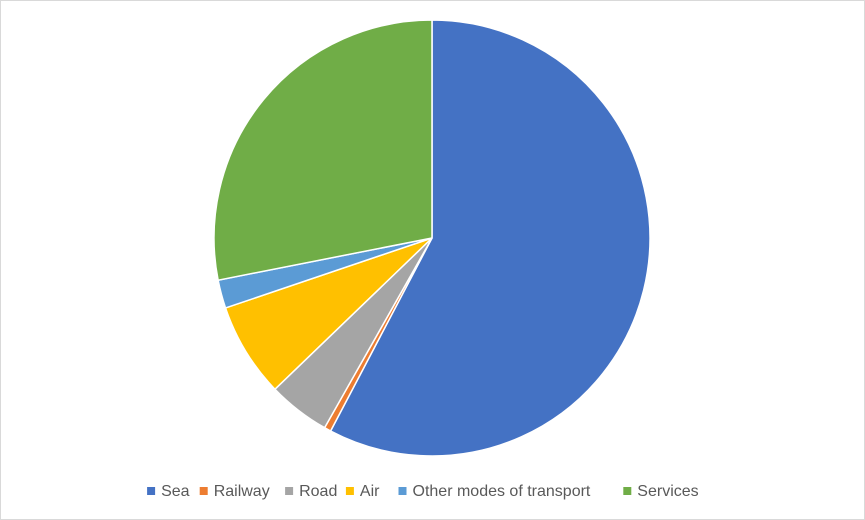 This screenshot has width=865, height=520. Describe the element at coordinates (323, 150) in the screenshot. I see `pie-slice` at that location.